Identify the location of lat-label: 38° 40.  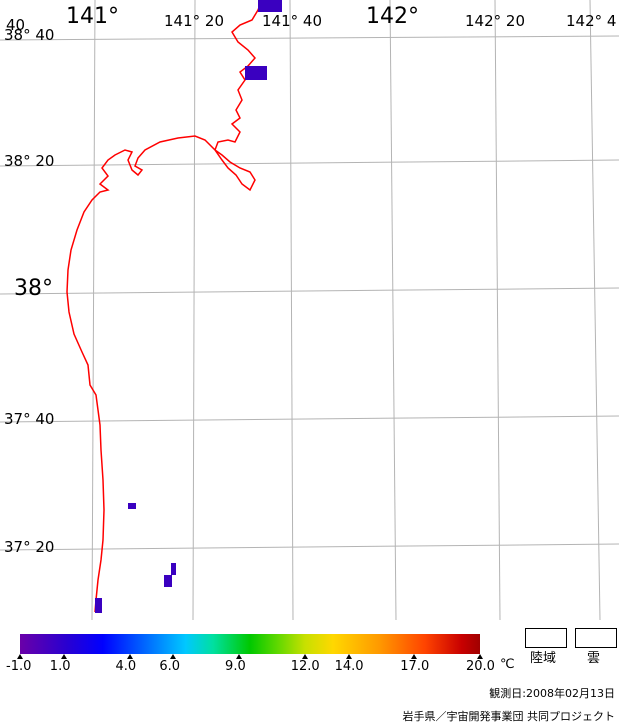
(29, 35).